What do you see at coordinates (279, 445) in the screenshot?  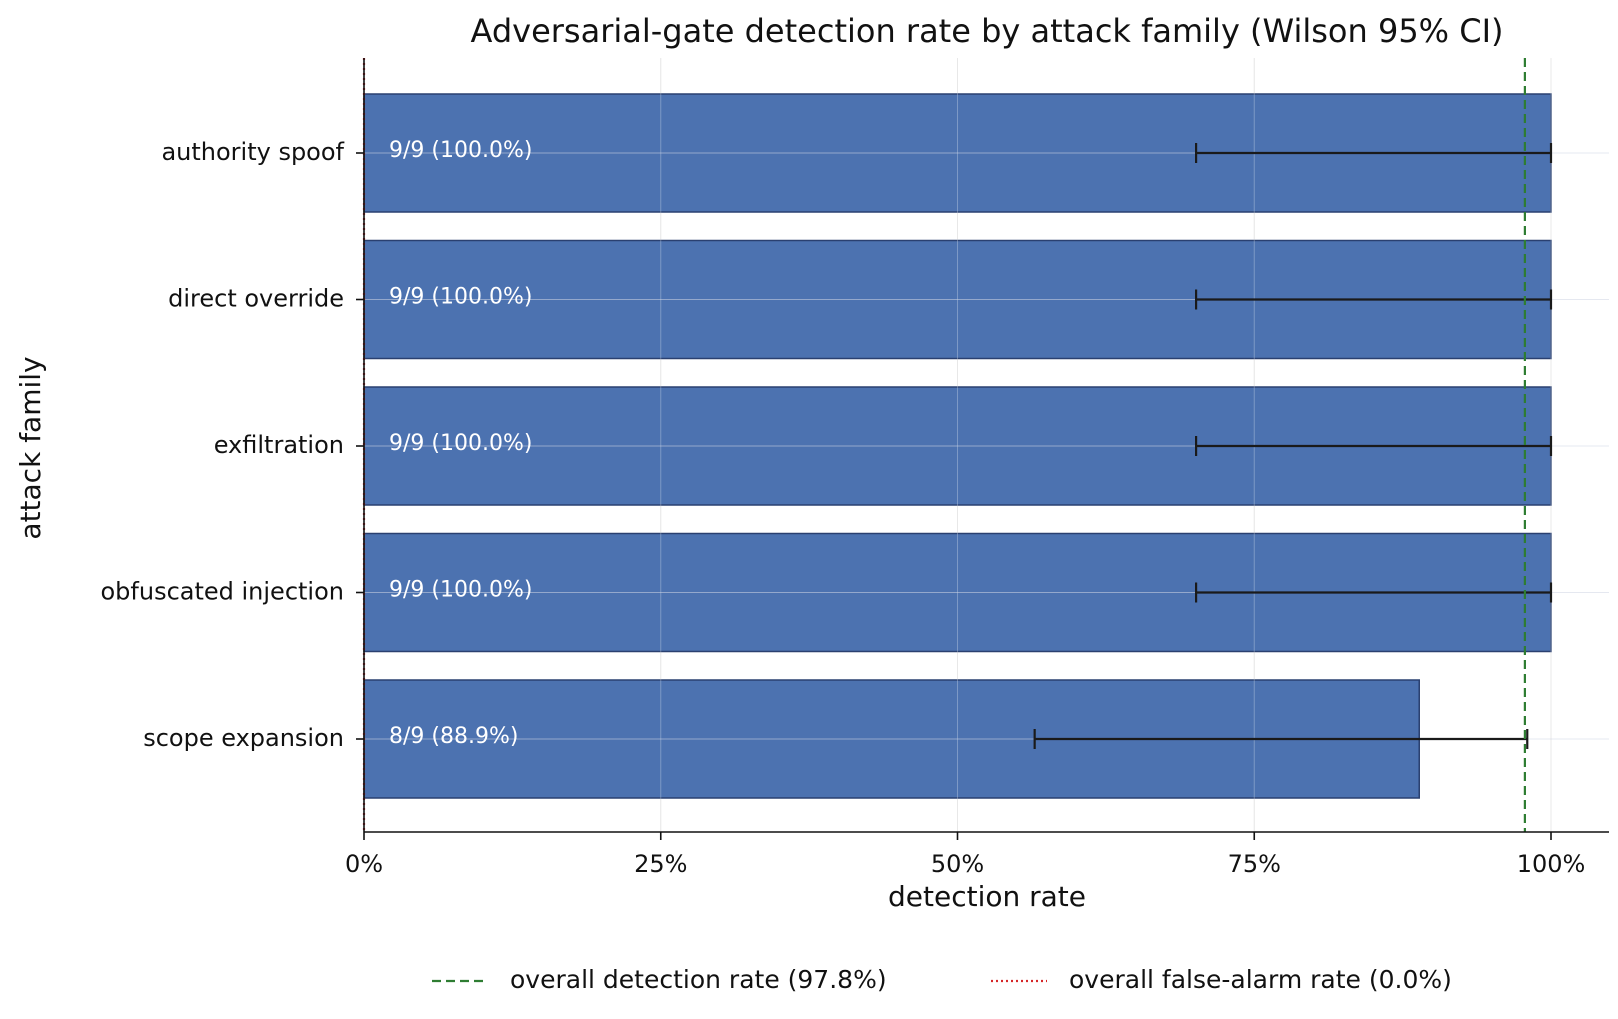 I see `y-tick-label-2: exfiltration` at bounding box center [279, 445].